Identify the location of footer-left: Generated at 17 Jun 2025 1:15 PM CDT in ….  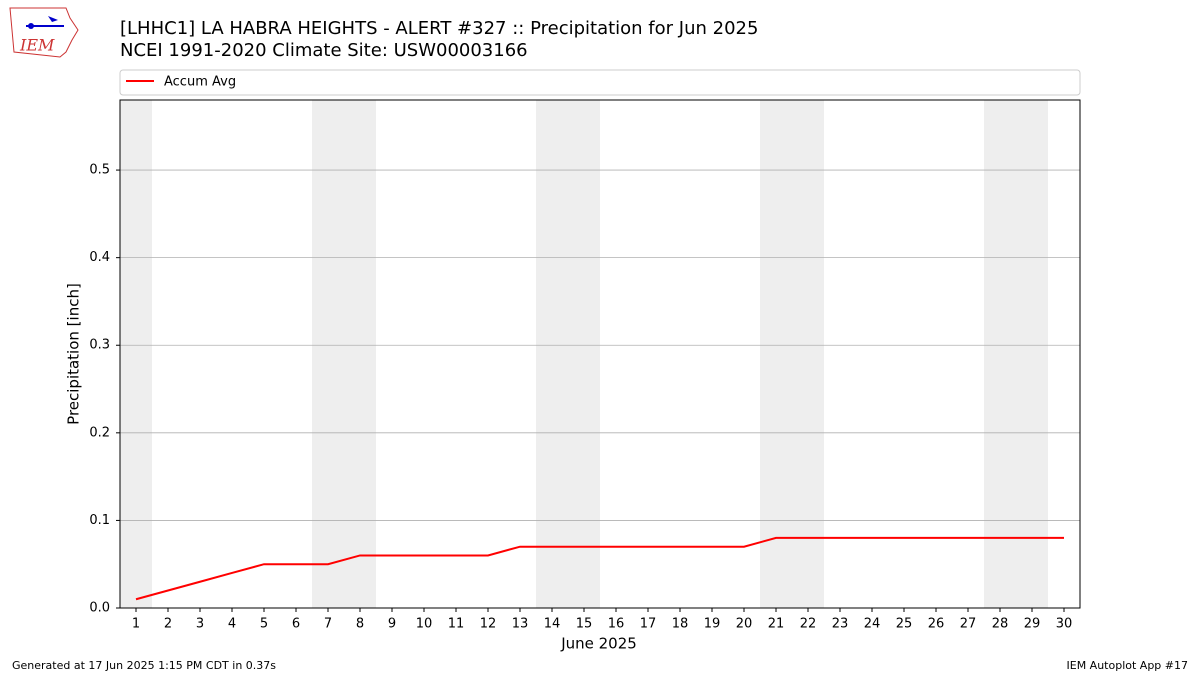
(144, 665).